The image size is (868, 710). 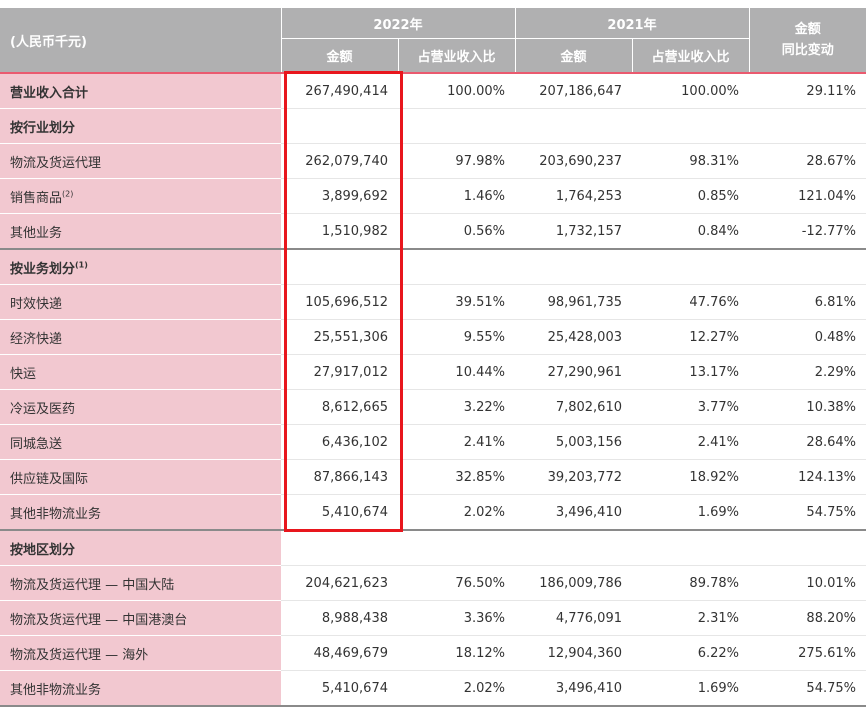 I want to click on ratio-2022-cell: 2.02%, so click(x=456, y=688).